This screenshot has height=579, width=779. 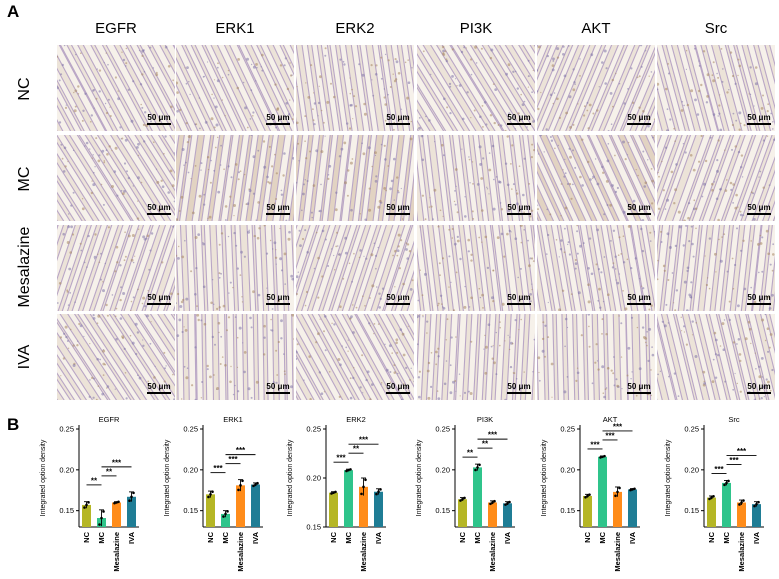 I want to click on ihc-image-nc-pi3k: 50 μm, so click(x=476, y=88).